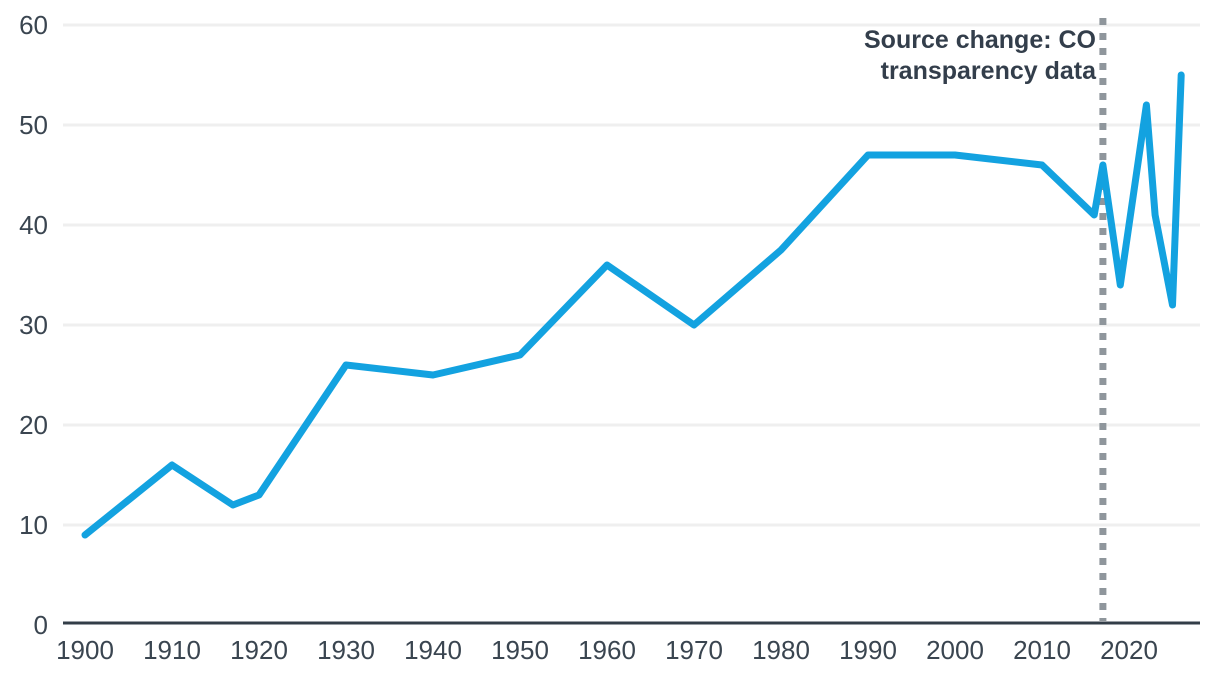 The height and width of the screenshot is (676, 1220). I want to click on x-tick-label-1920: 1920, so click(259, 650).